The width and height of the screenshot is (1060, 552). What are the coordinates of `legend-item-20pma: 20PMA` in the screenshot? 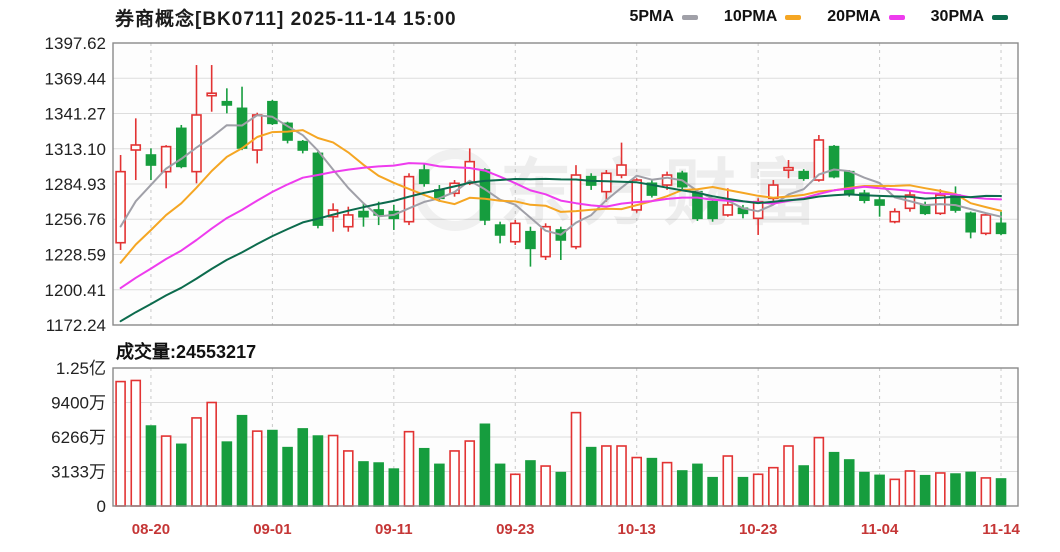 It's located at (866, 17).